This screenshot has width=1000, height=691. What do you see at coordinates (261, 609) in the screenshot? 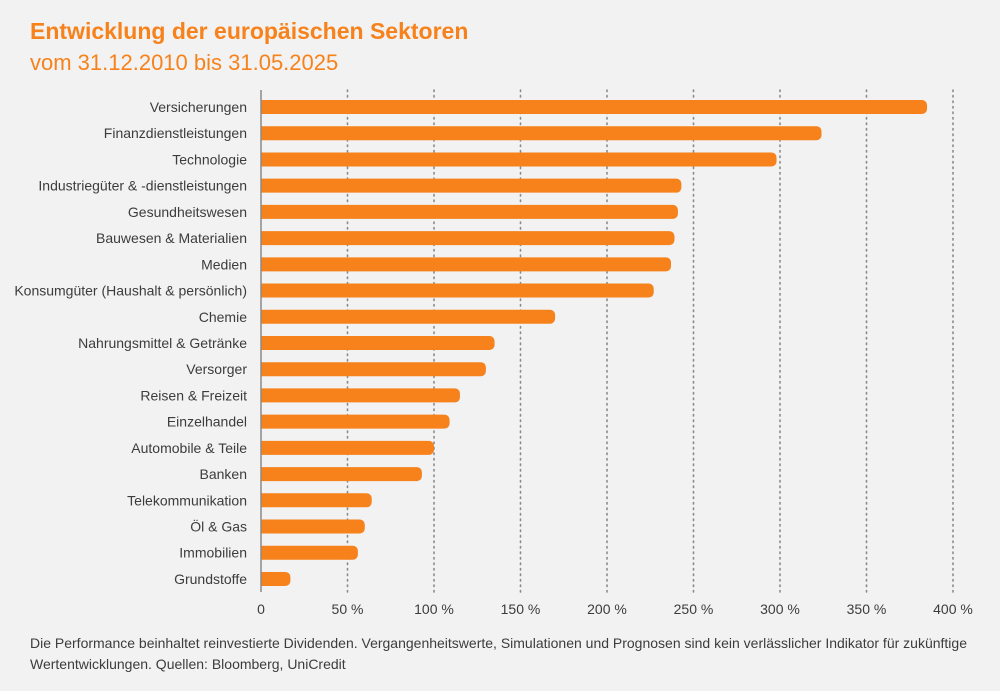
I see `x-tick-label: 0` at bounding box center [261, 609].